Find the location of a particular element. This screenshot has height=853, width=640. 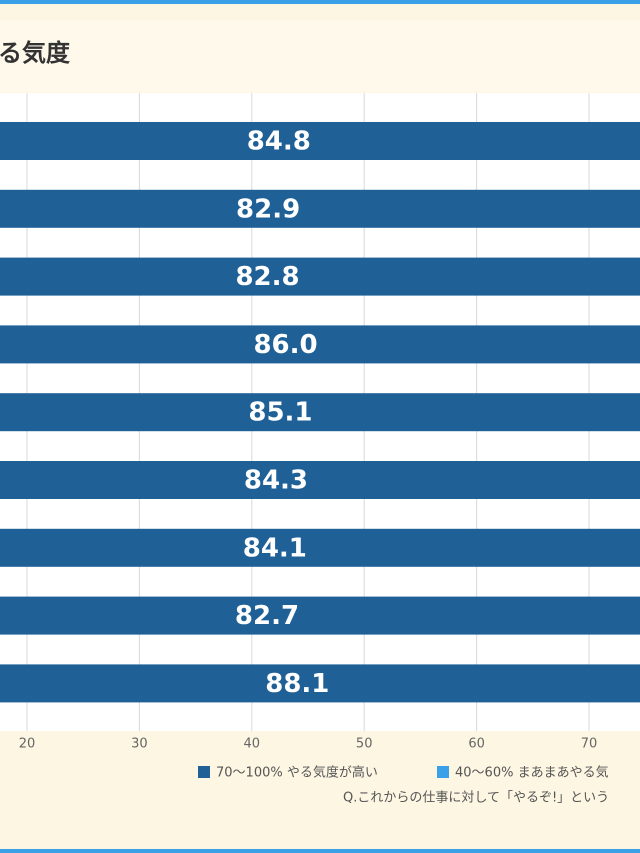

x-tick-label: 40 is located at coordinates (252, 744).